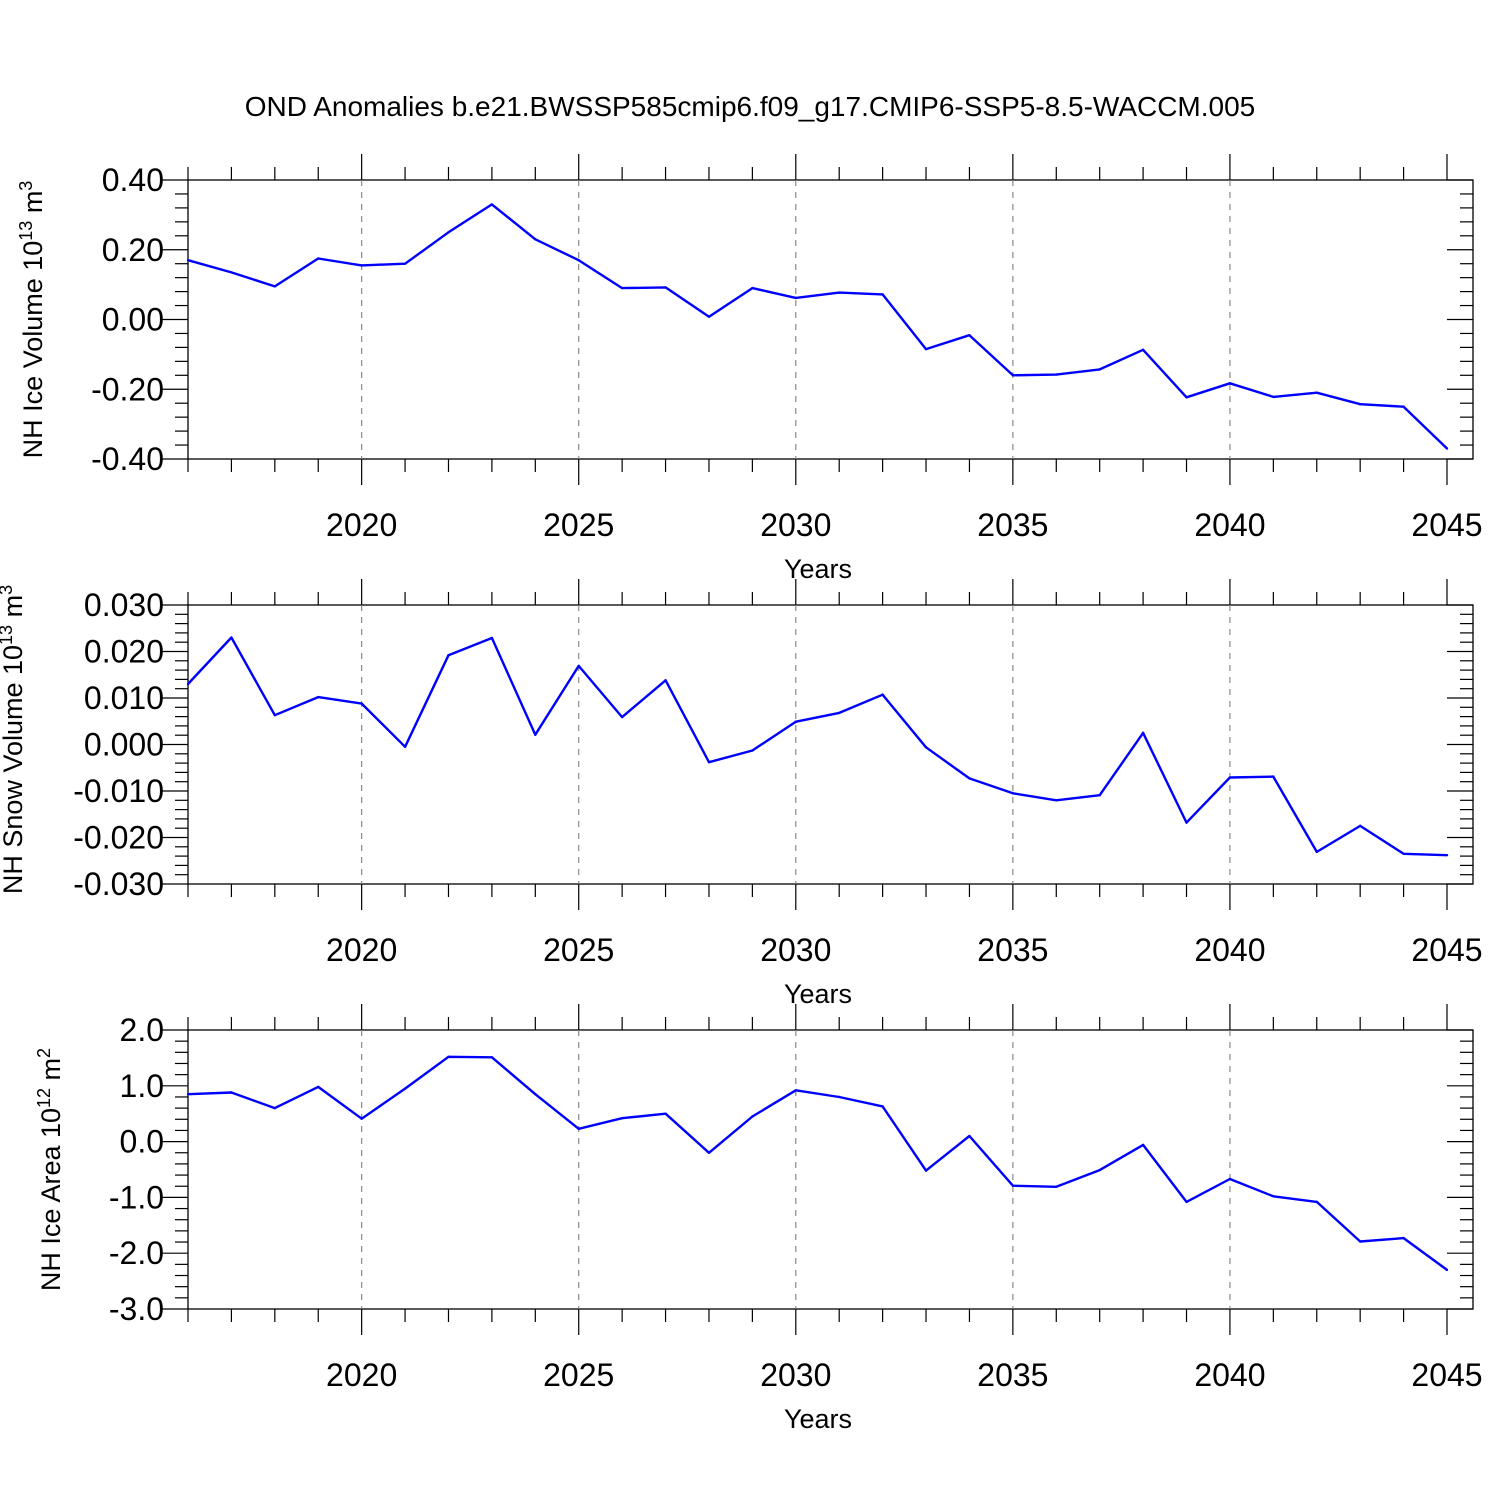 The height and width of the screenshot is (1500, 1500). I want to click on y-tick-label: -3.0, so click(136, 1309).